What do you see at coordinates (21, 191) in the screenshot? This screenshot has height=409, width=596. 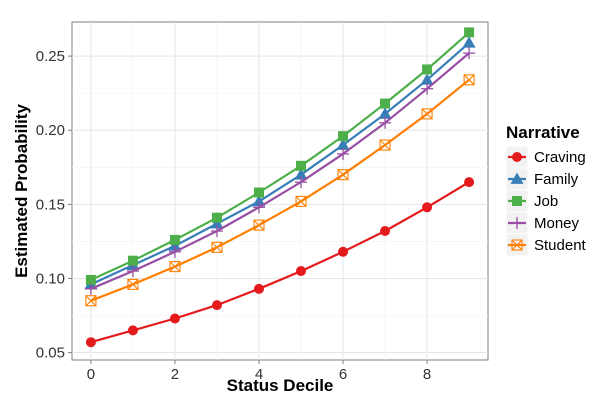 I see `y-axis-title: Estimated Probability` at bounding box center [21, 191].